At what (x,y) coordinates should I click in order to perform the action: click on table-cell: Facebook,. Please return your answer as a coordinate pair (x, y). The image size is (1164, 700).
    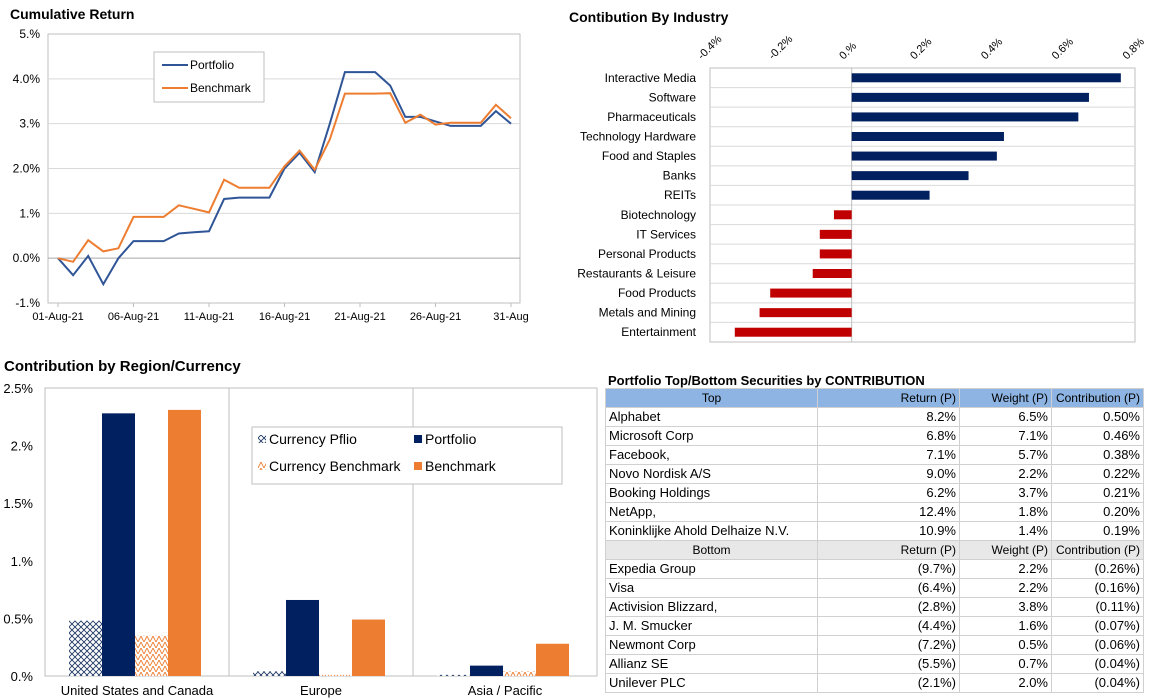
    Looking at the image, I should click on (711, 455).